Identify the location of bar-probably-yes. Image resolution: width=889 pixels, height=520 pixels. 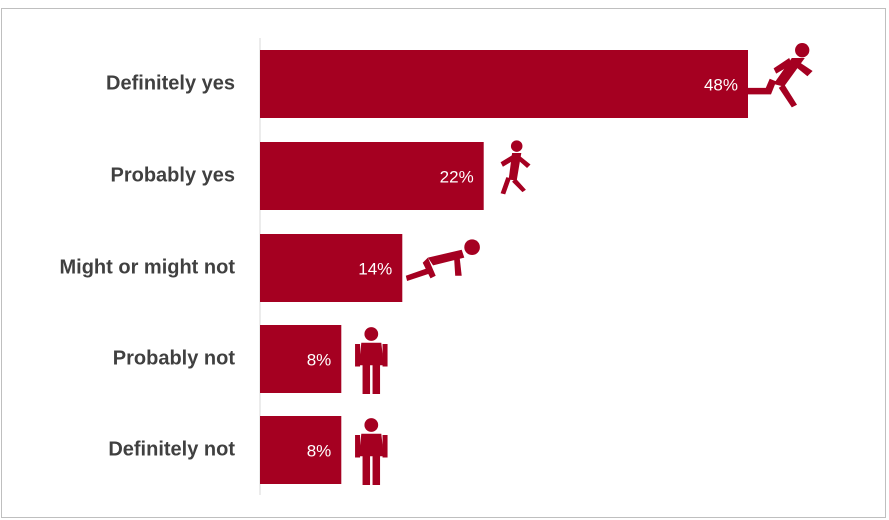
(372, 176).